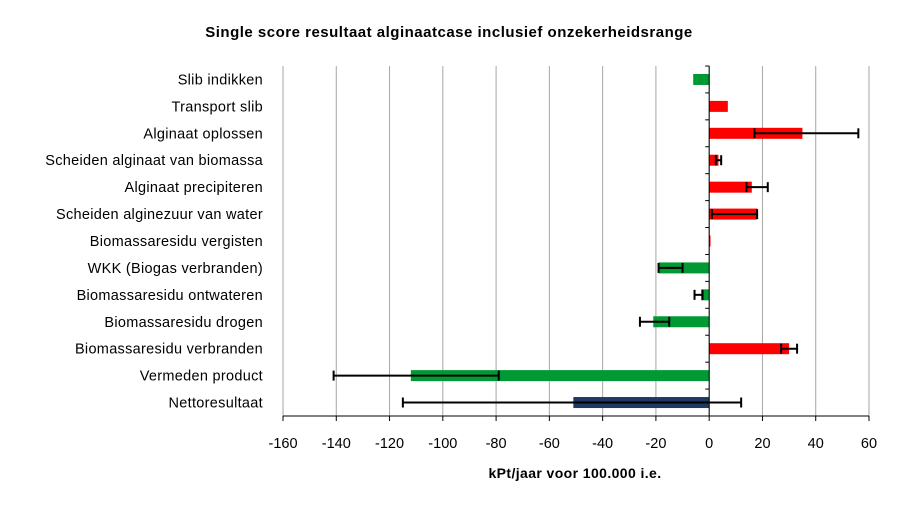 The width and height of the screenshot is (900, 506). I want to click on category-label: Slib indikken, so click(220, 80).